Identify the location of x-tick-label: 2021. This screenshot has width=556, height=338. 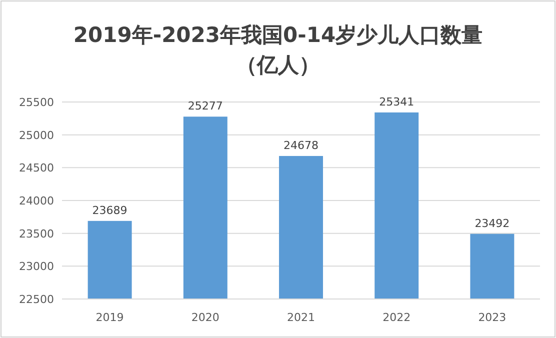
(301, 317).